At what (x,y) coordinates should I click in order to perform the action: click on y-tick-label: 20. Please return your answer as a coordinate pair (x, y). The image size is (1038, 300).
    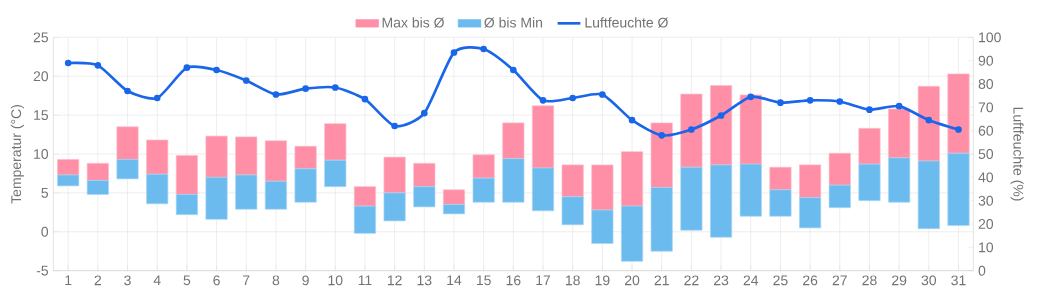
    Looking at the image, I should click on (41, 76).